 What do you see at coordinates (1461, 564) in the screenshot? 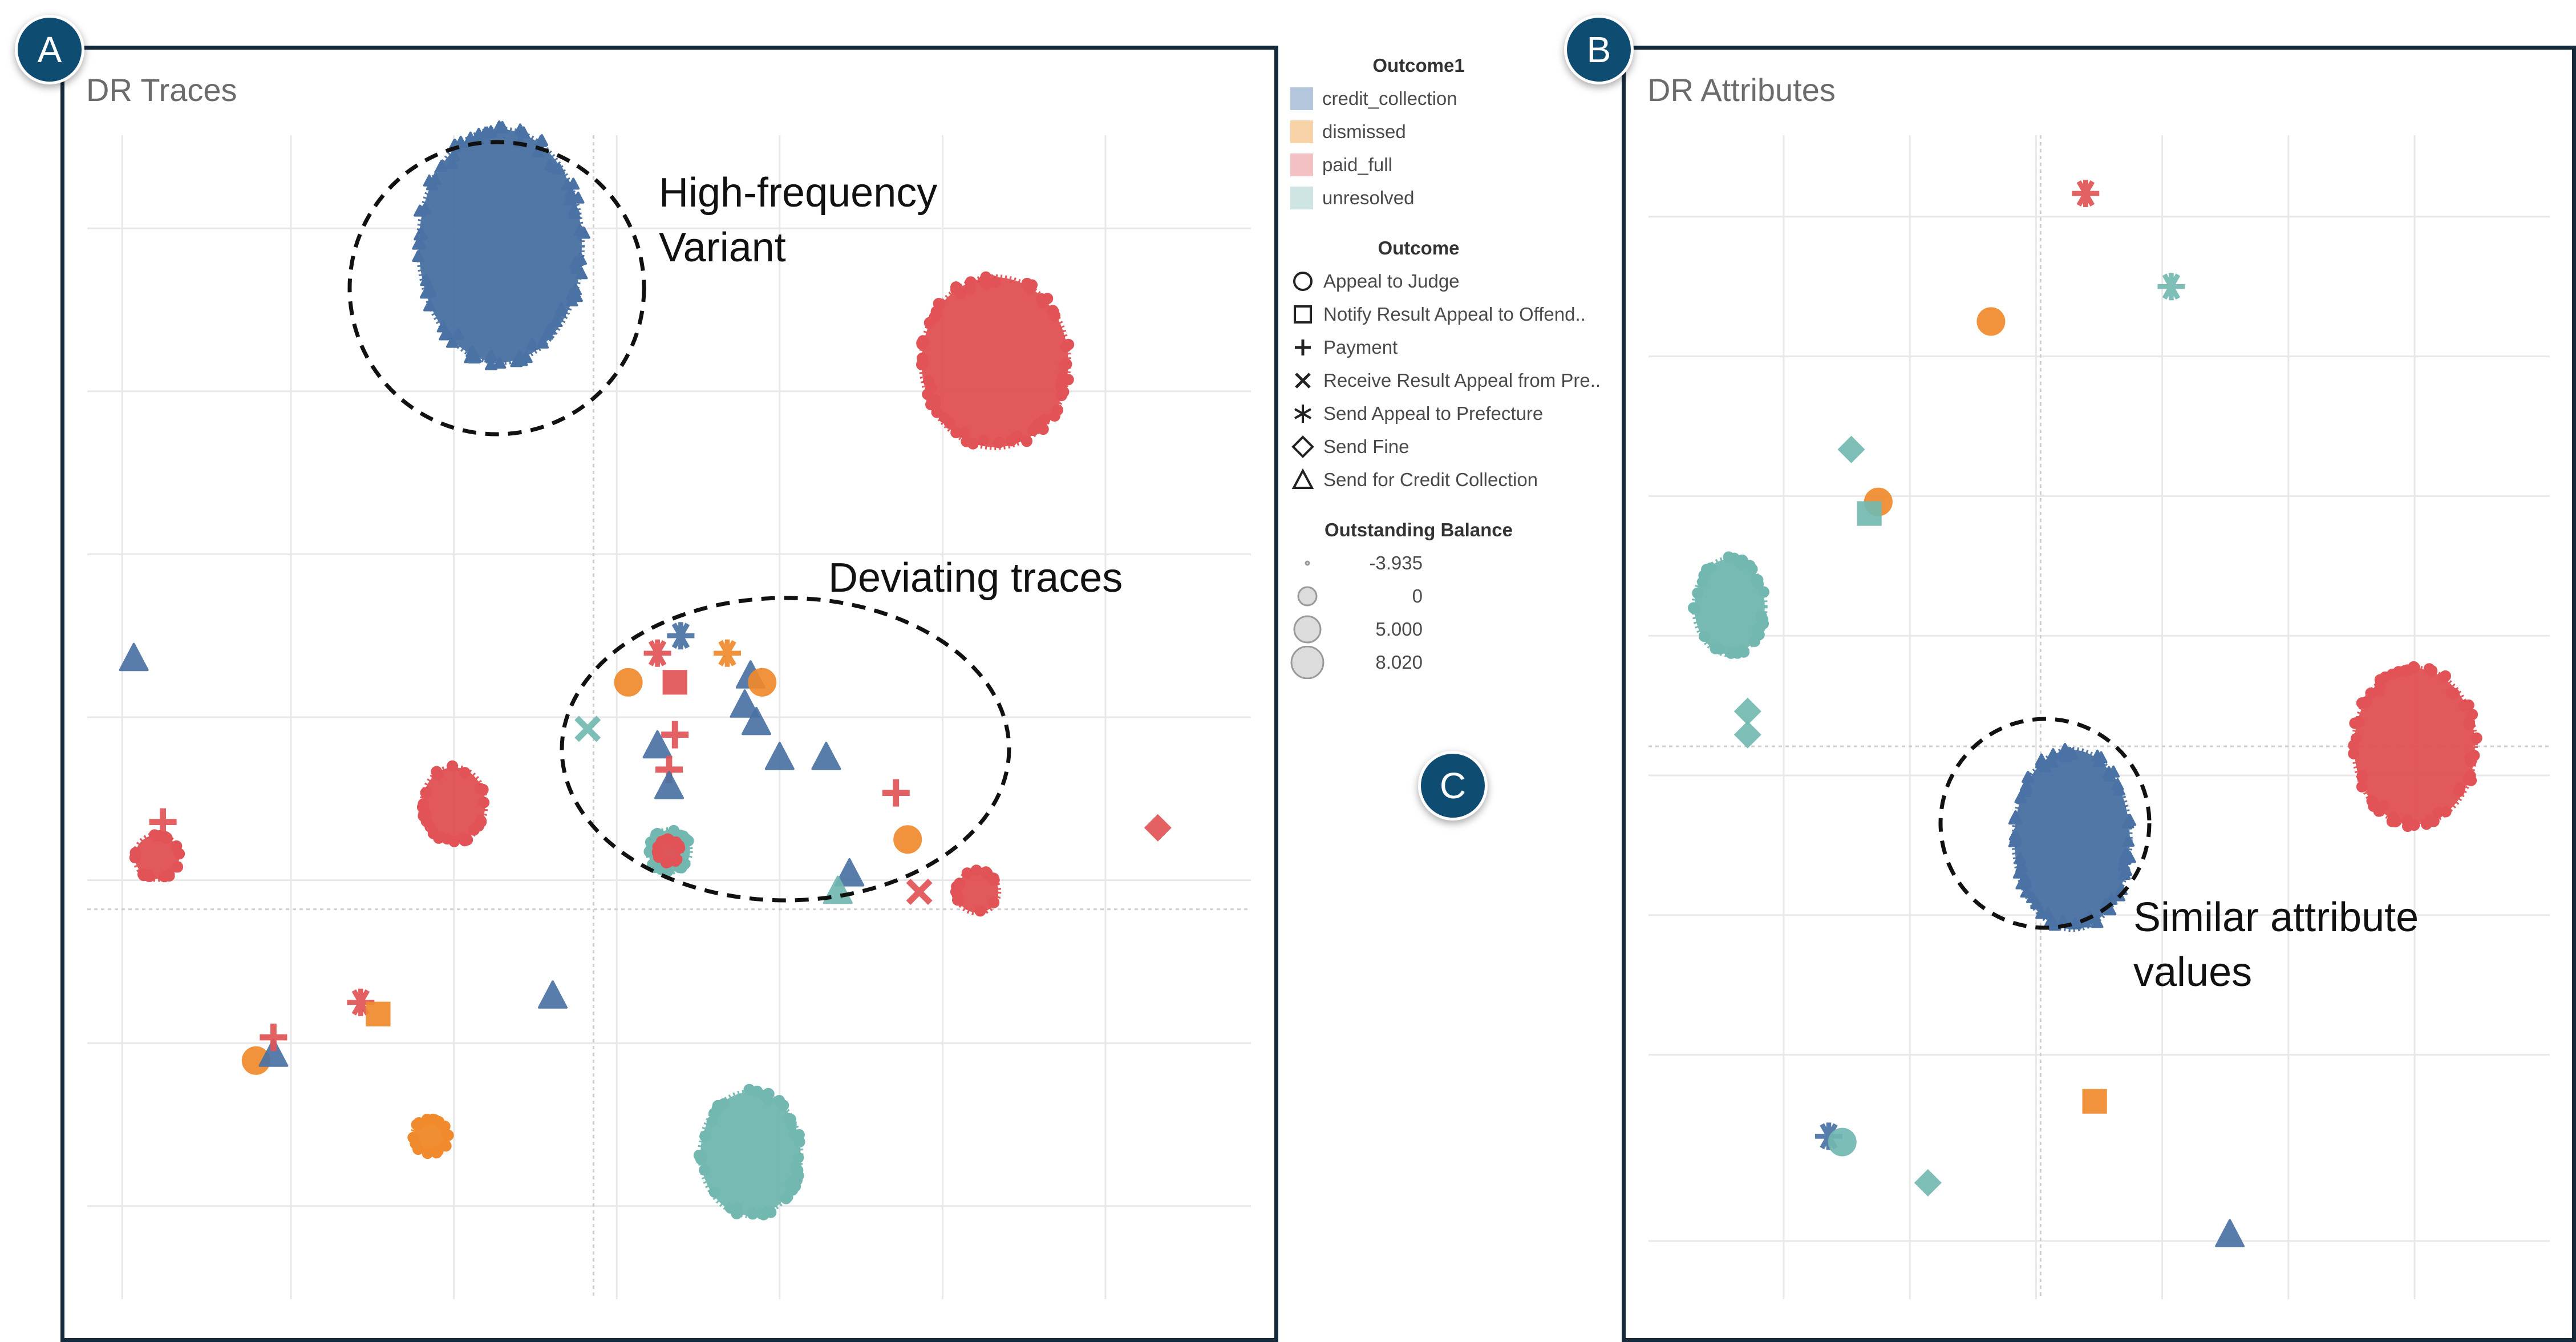
I see `legend-balance-item: -3.935` at bounding box center [1461, 564].